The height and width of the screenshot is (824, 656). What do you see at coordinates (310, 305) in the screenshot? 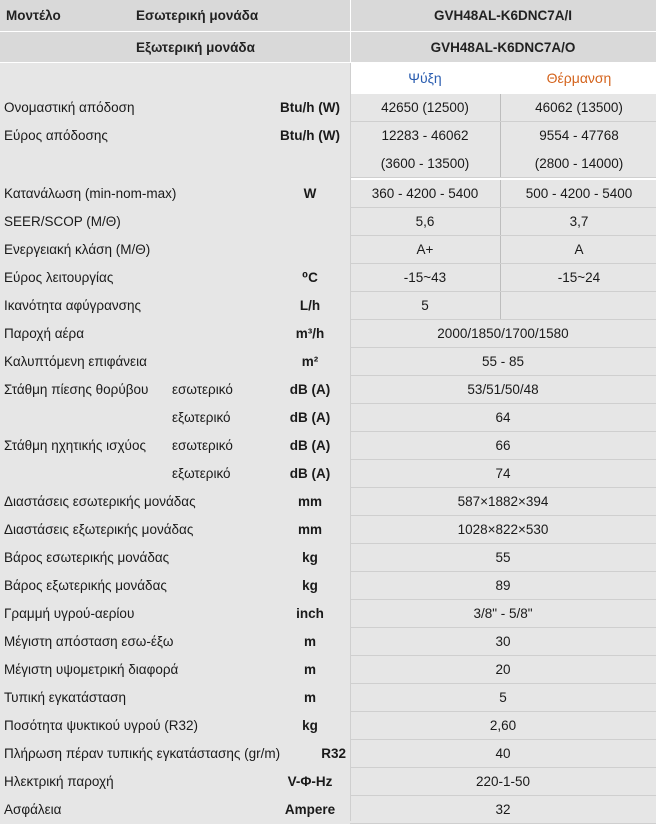
I see `spec-unit: L/h` at bounding box center [310, 305].